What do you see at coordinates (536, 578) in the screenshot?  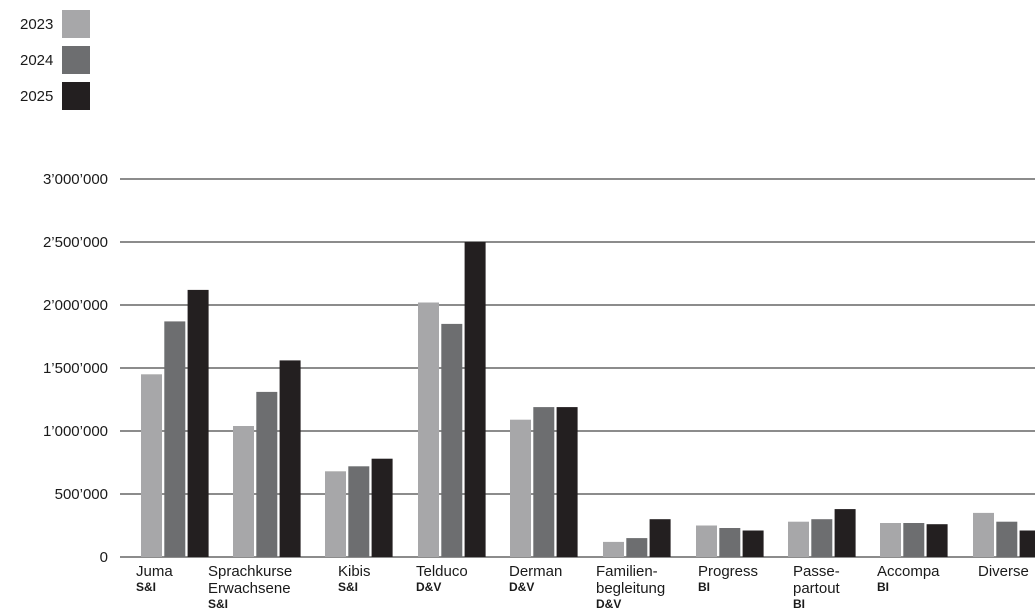 I see `x-tick-label: Derman D&V` at bounding box center [536, 578].